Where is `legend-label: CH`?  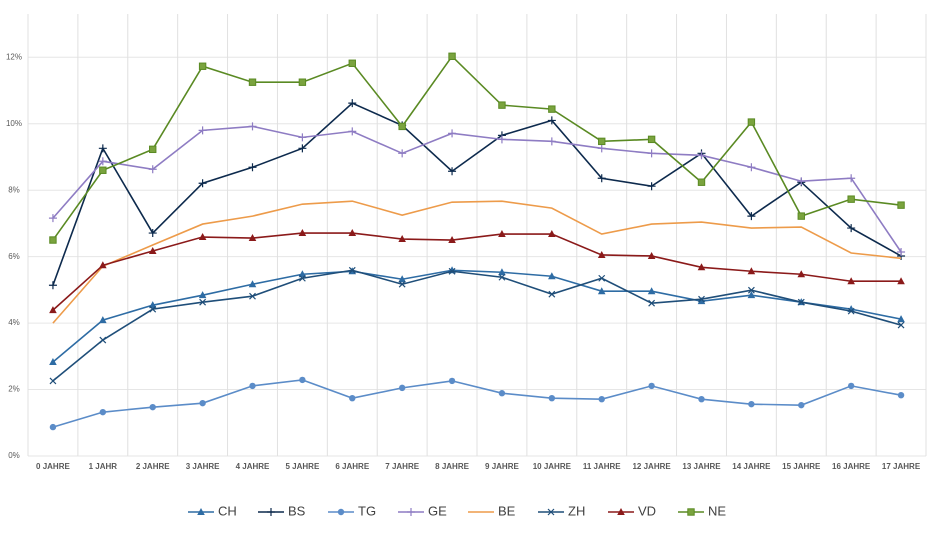 legend-label: CH is located at coordinates (227, 510).